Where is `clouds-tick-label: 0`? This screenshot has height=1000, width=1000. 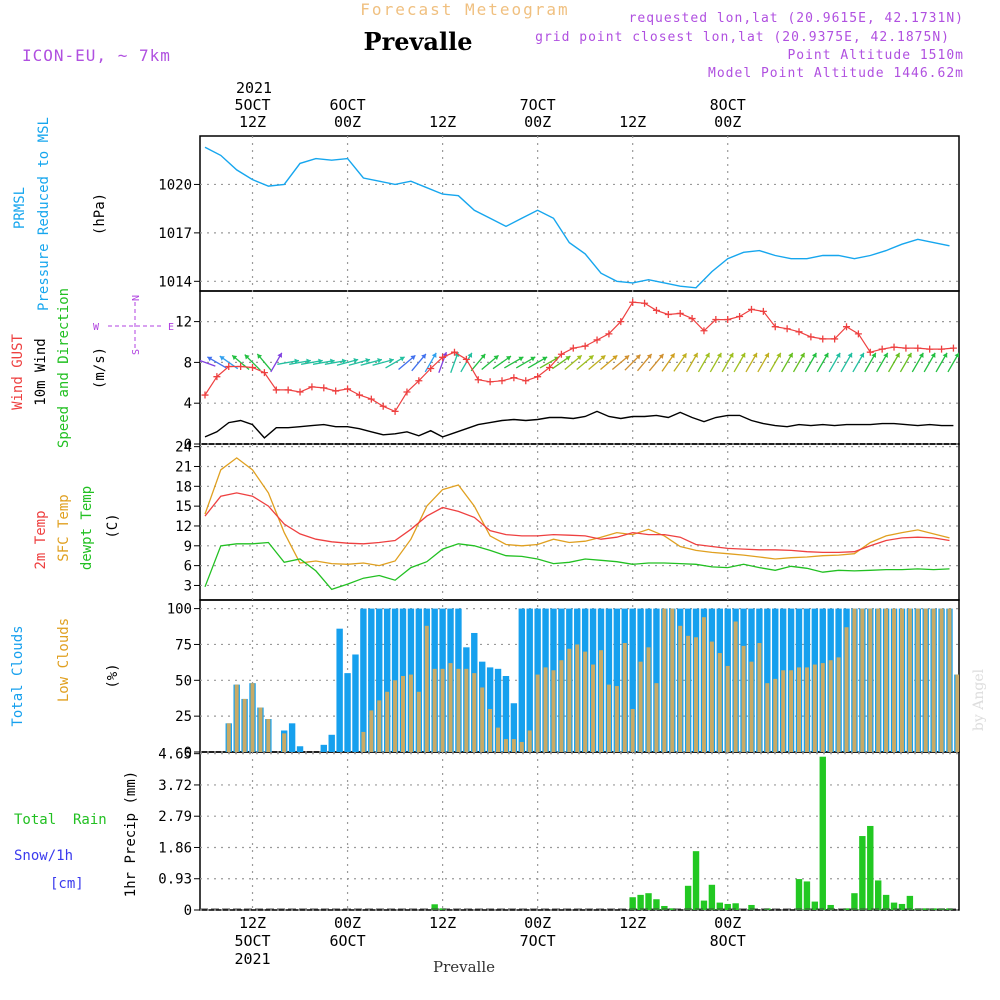 clouds-tick-label: 0 is located at coordinates (188, 753).